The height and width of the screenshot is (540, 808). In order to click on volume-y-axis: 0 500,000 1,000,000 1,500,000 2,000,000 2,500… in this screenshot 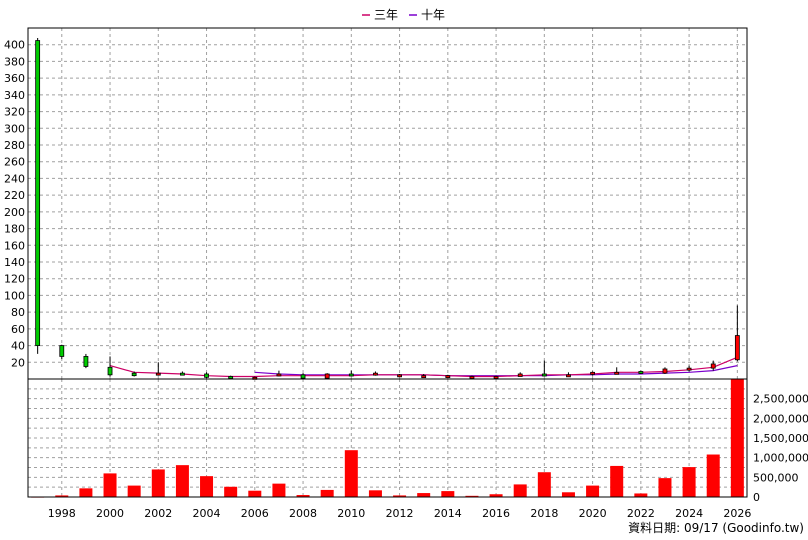, I will do `click(780, 448)`.